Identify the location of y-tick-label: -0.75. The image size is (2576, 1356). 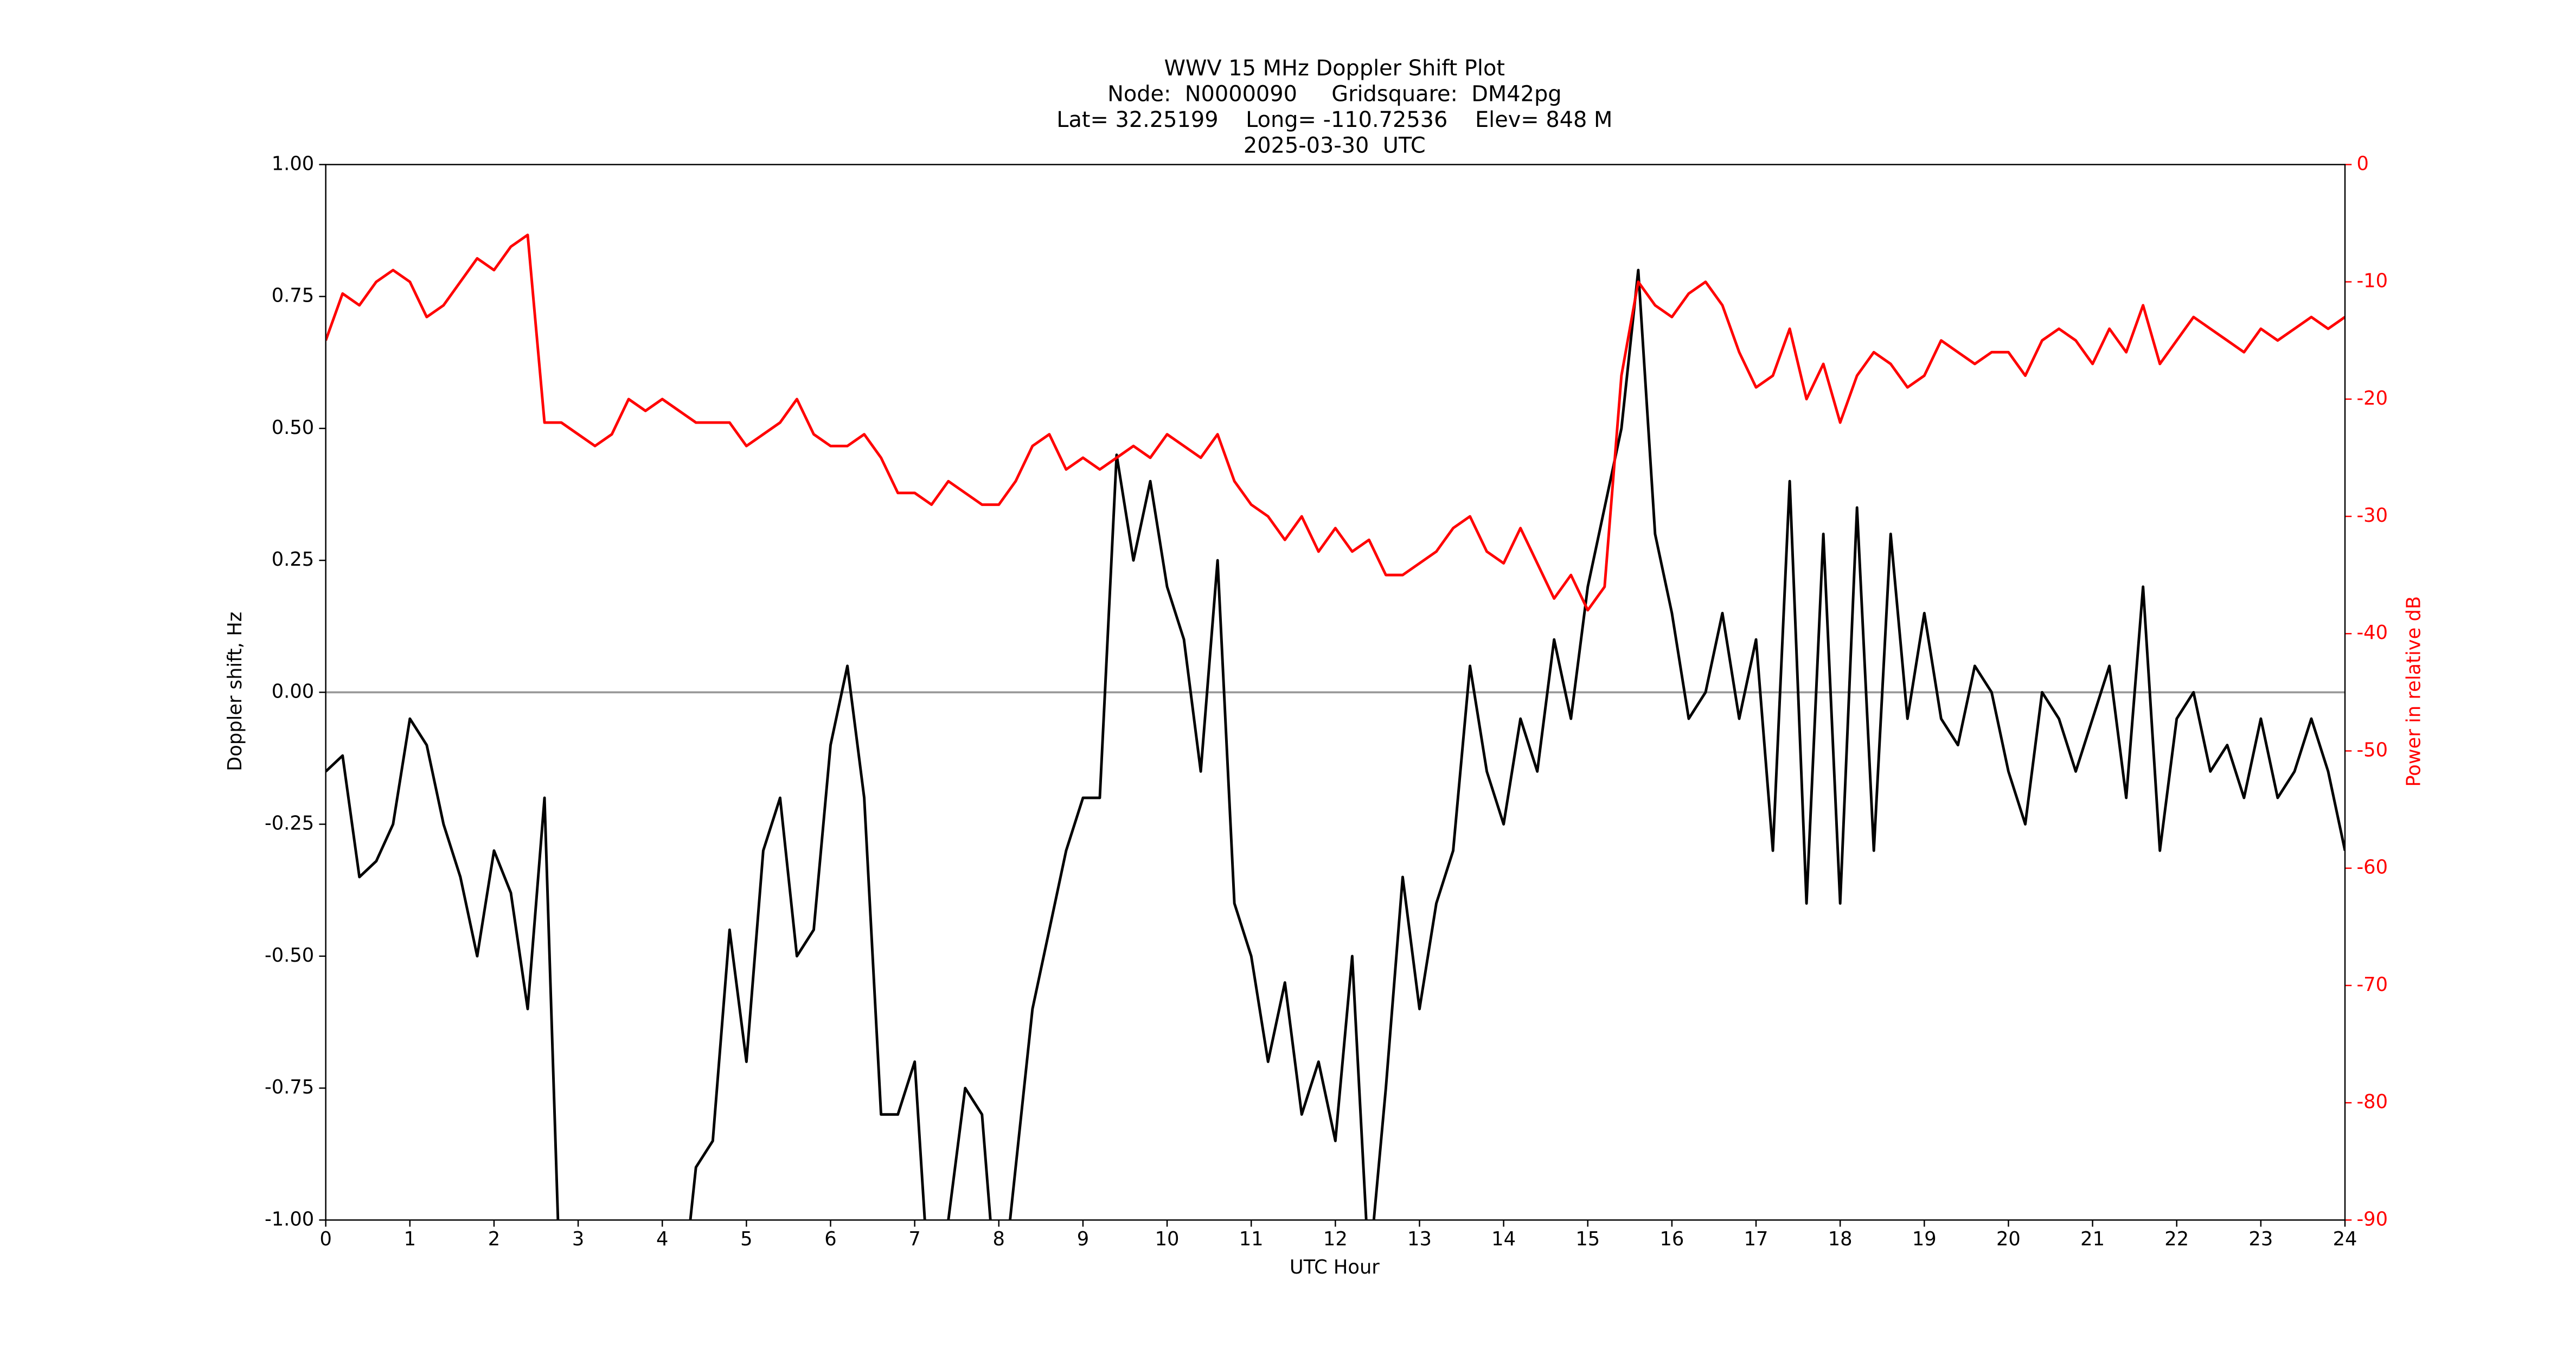
(289, 1087).